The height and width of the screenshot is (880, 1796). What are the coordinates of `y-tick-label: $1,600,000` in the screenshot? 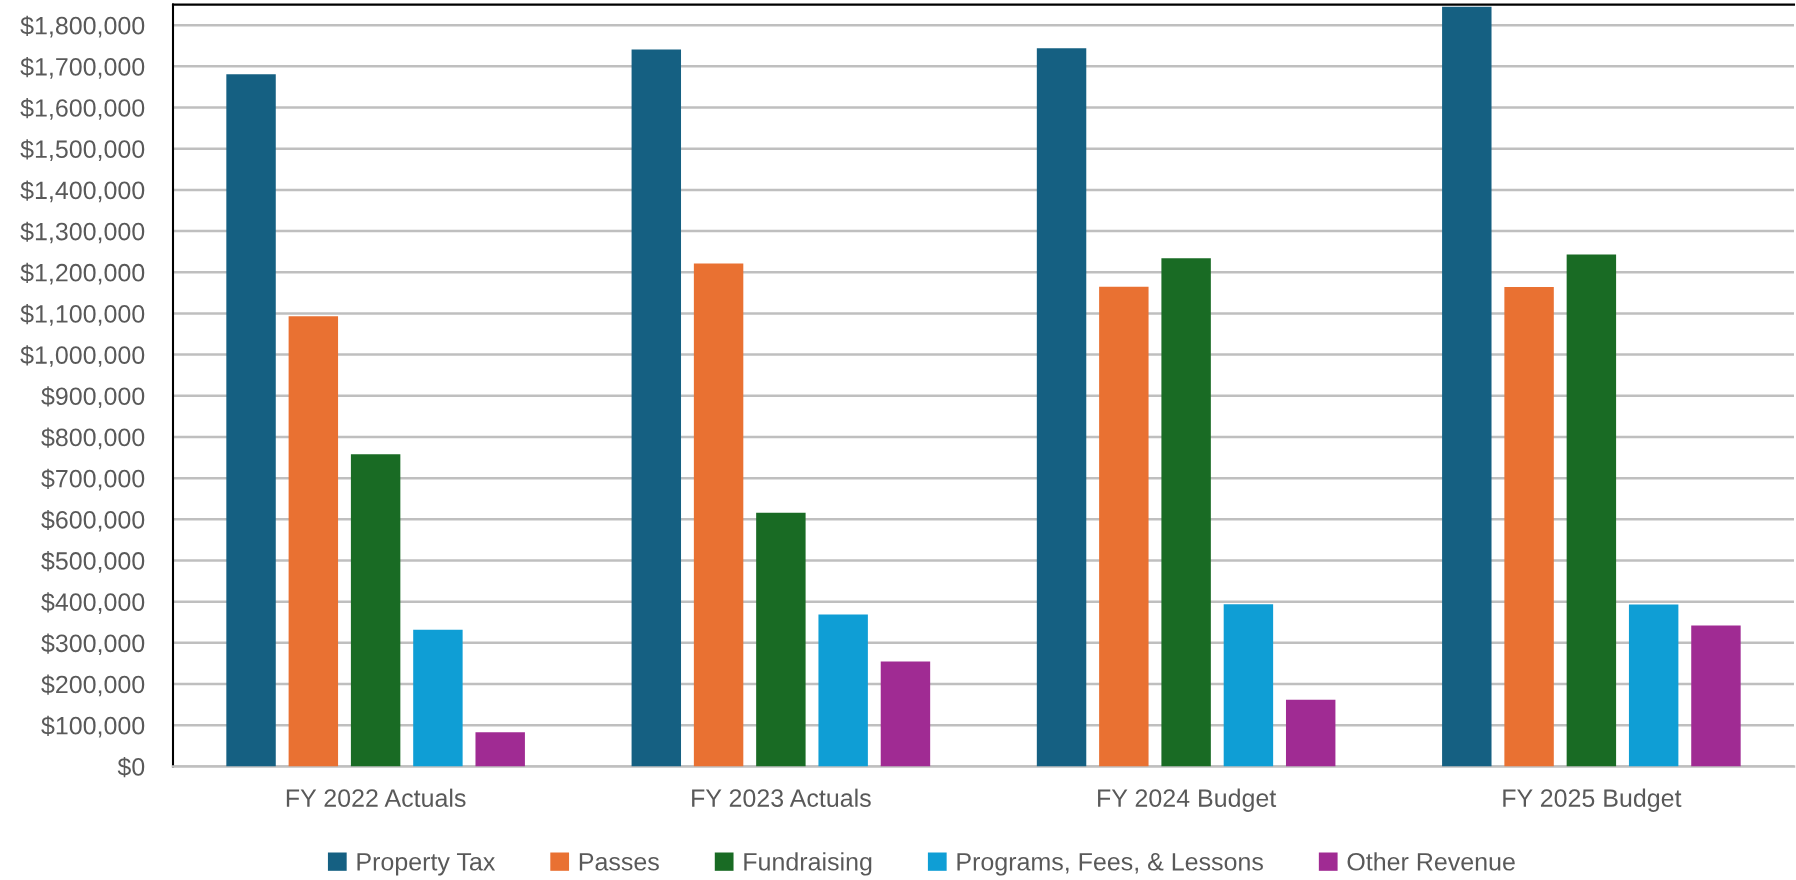 It's located at (82, 109).